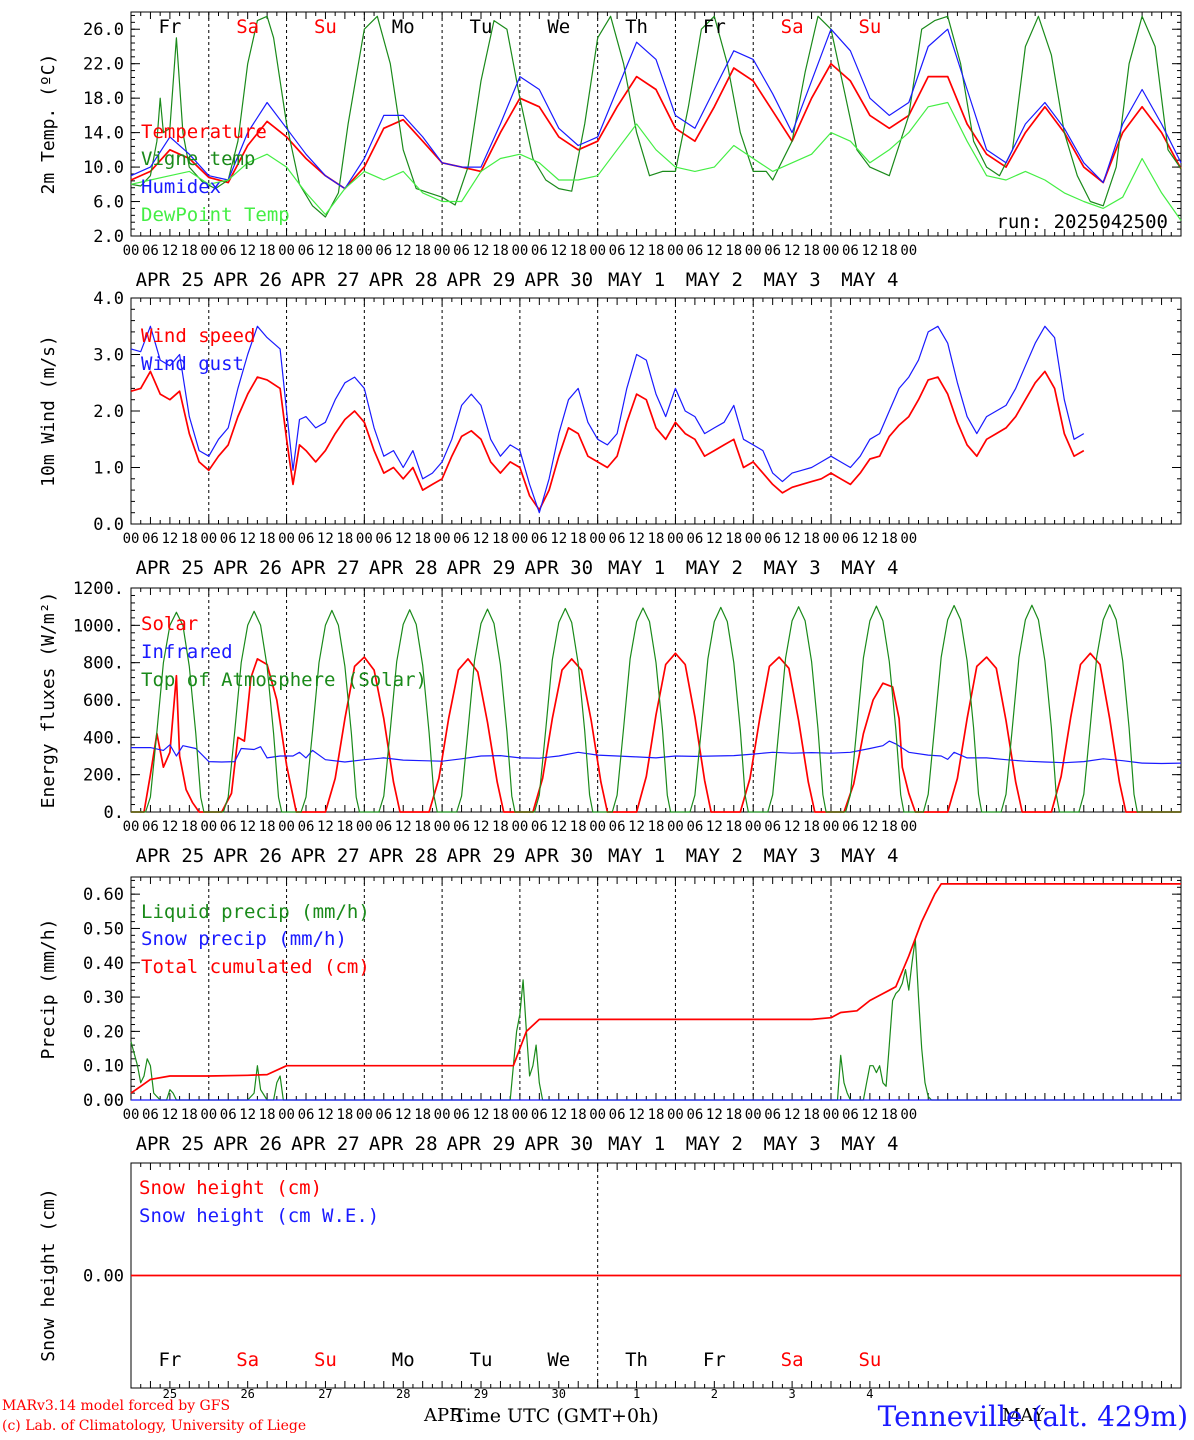  I want to click on y-tick-label: 18.0, so click(103, 99).